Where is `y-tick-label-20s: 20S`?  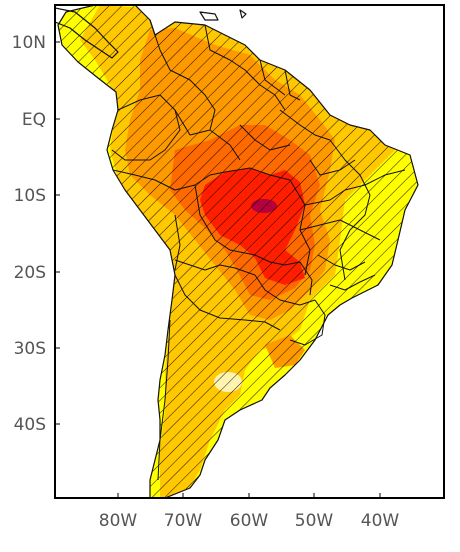
y-tick-label-20s: 20S is located at coordinates (30, 273).